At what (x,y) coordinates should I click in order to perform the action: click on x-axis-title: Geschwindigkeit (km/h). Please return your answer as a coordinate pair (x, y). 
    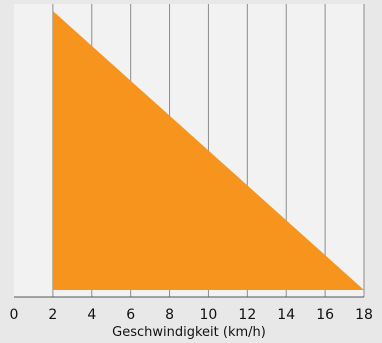
    Looking at the image, I should click on (189, 332).